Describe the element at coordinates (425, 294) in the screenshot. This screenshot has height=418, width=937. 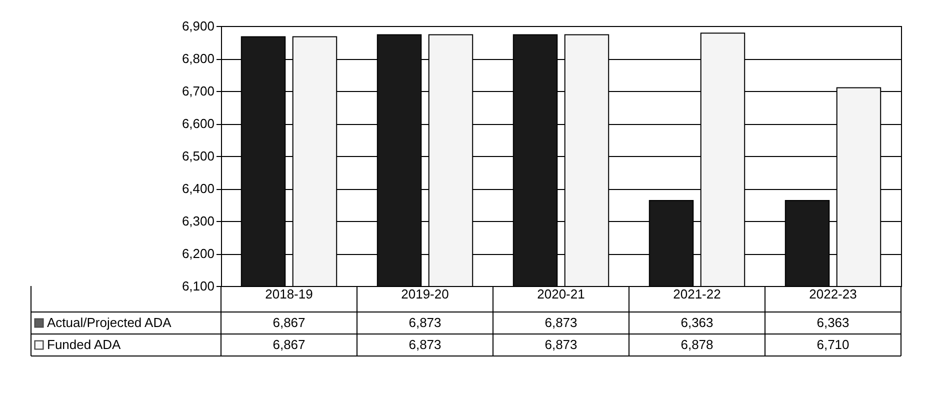
I see `x-tick-label: 2019-20` at that location.